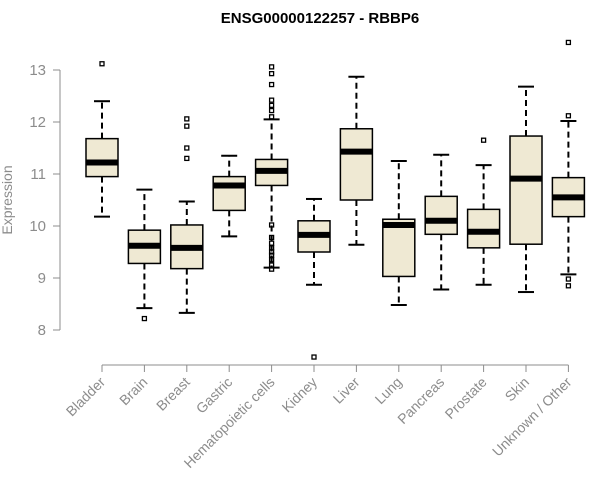 This screenshot has height=500, width=600. I want to click on y-axis-label: Expression, so click(7, 199).